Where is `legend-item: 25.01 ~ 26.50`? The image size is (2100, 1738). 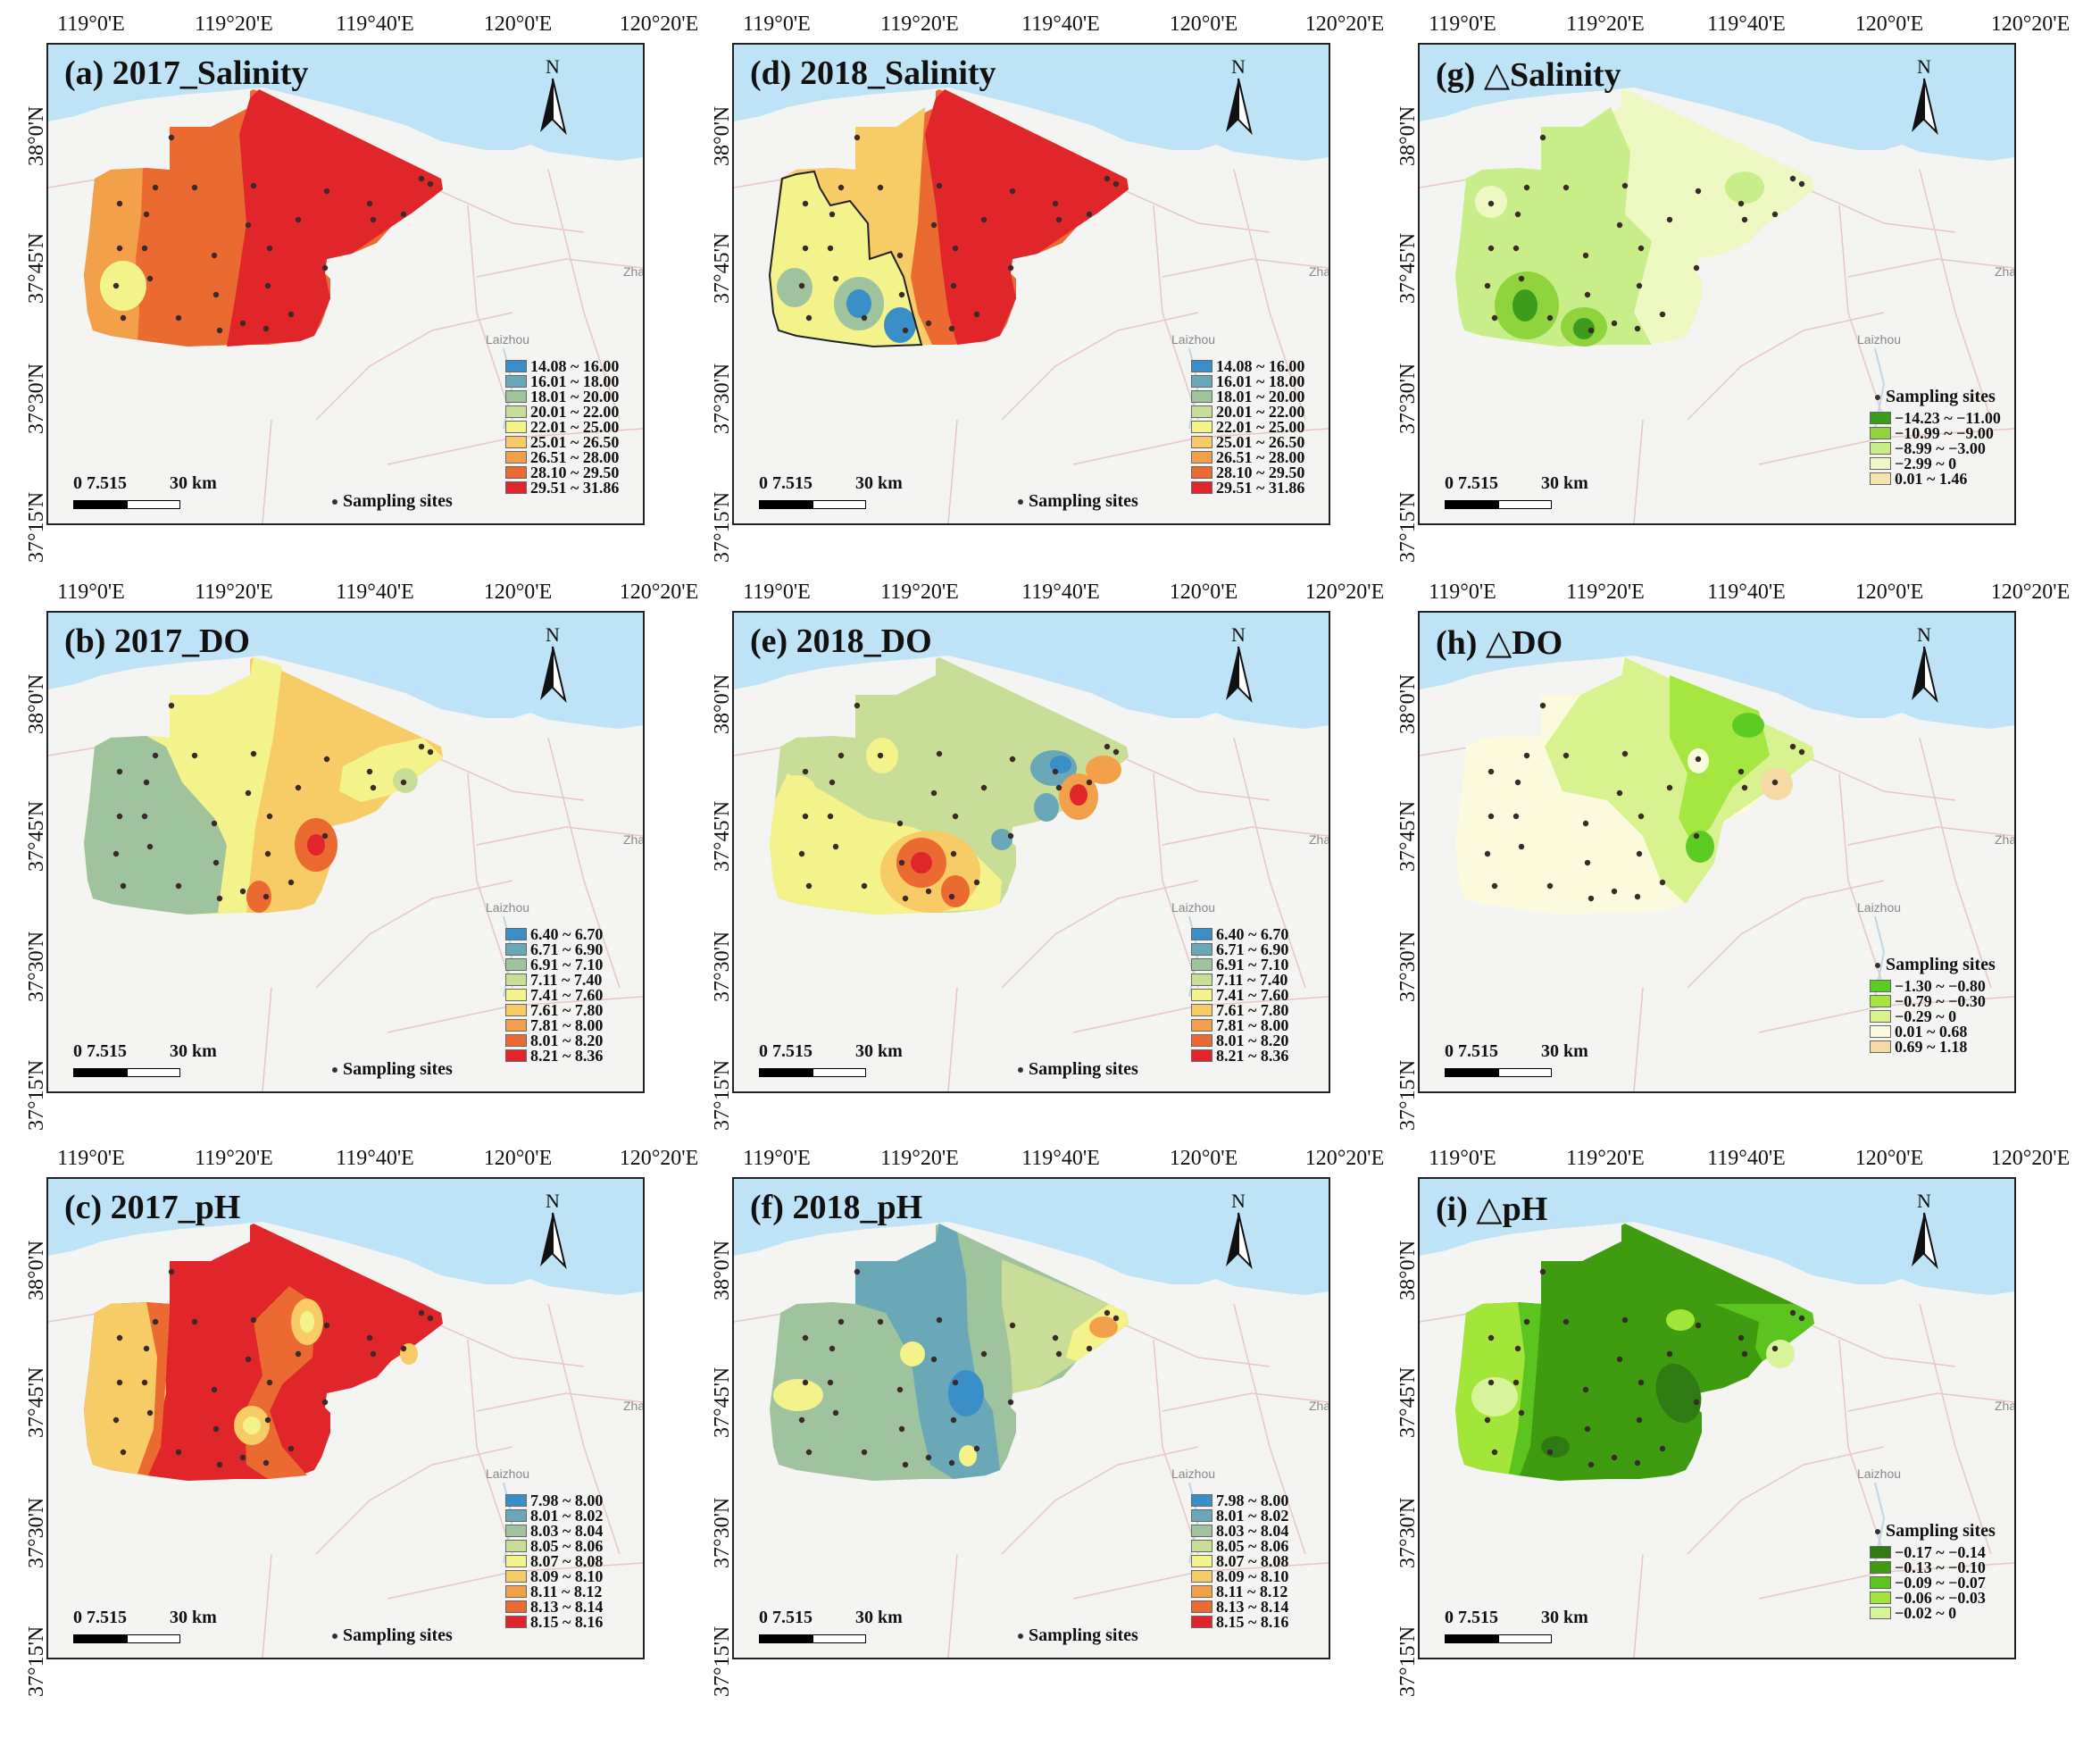
legend-item: 25.01 ~ 26.50 is located at coordinates (1258, 442).